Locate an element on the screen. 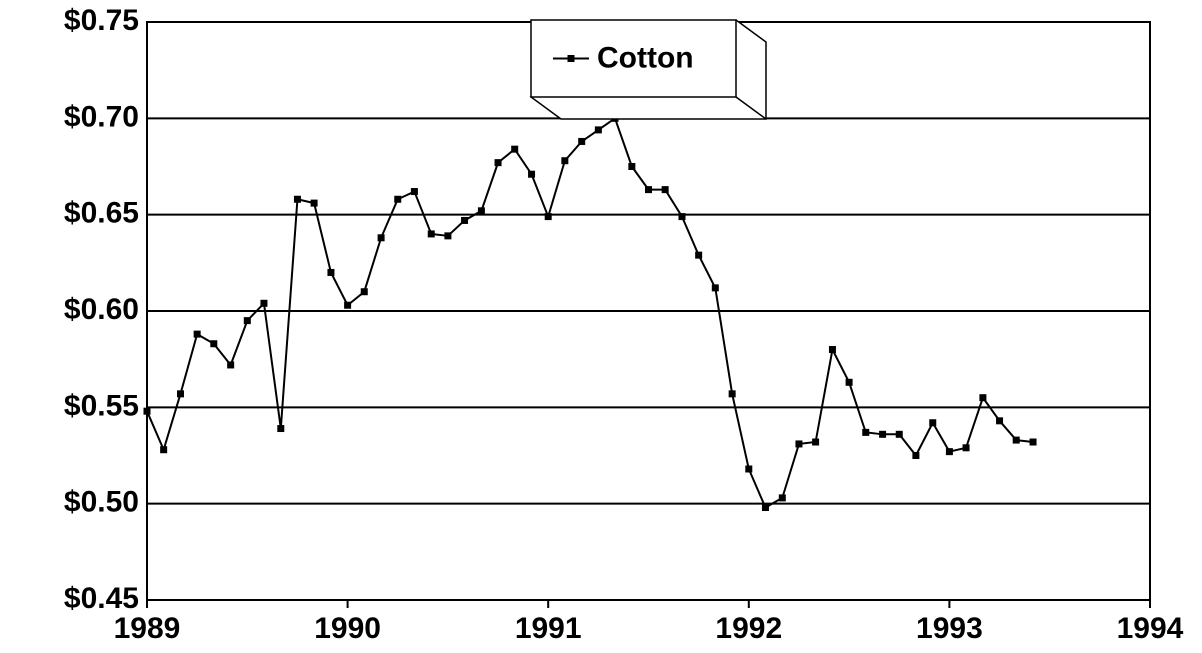  legend-marker is located at coordinates (571, 58).